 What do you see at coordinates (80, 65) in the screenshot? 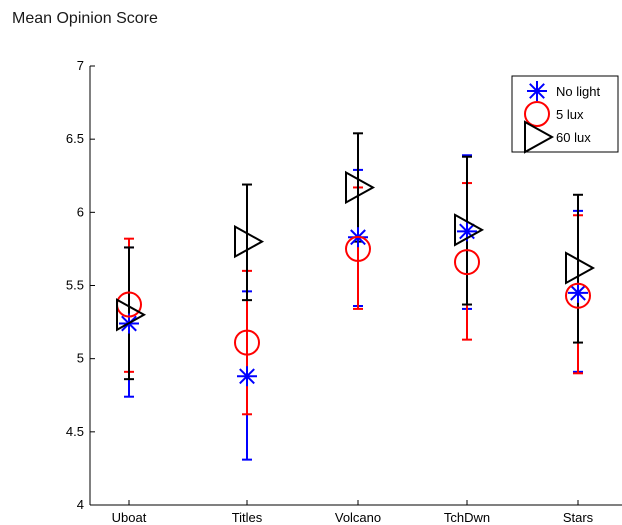
I see `y-tick-label: 7` at bounding box center [80, 65].